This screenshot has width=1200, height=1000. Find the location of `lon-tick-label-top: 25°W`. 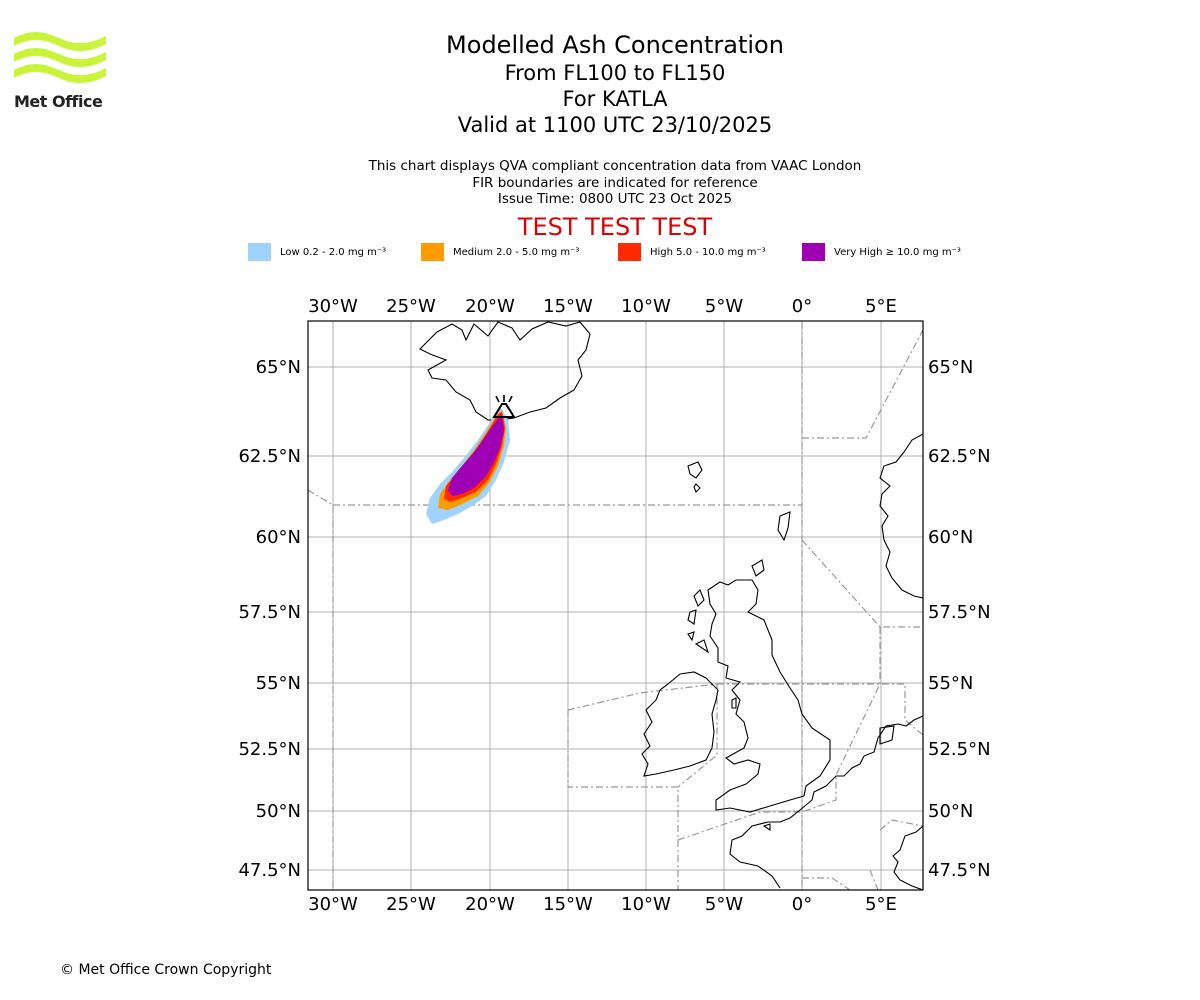

lon-tick-label-top: 25°W is located at coordinates (411, 306).